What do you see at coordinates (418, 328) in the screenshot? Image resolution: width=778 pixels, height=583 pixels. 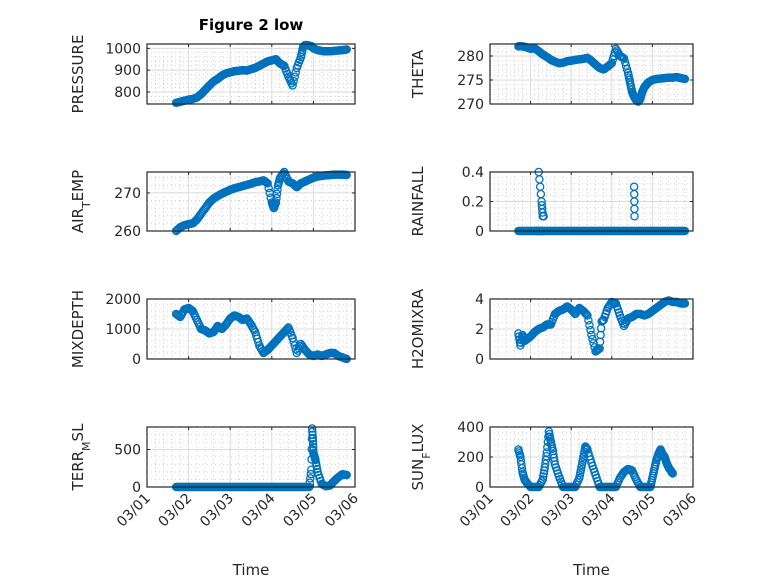 I see `y-axis-label: H2OMIXRA` at bounding box center [418, 328].